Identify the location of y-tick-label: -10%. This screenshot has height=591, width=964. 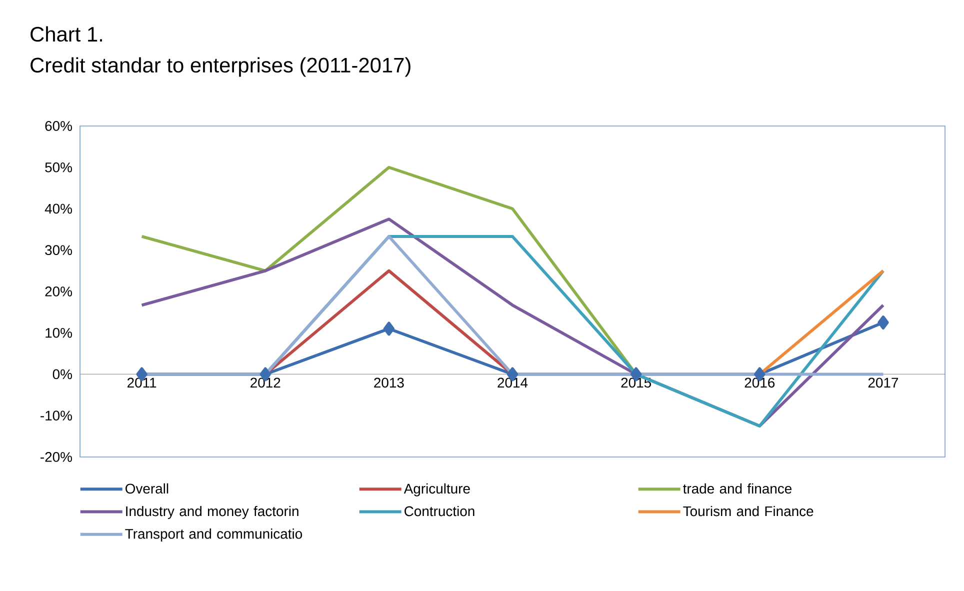
(56, 415).